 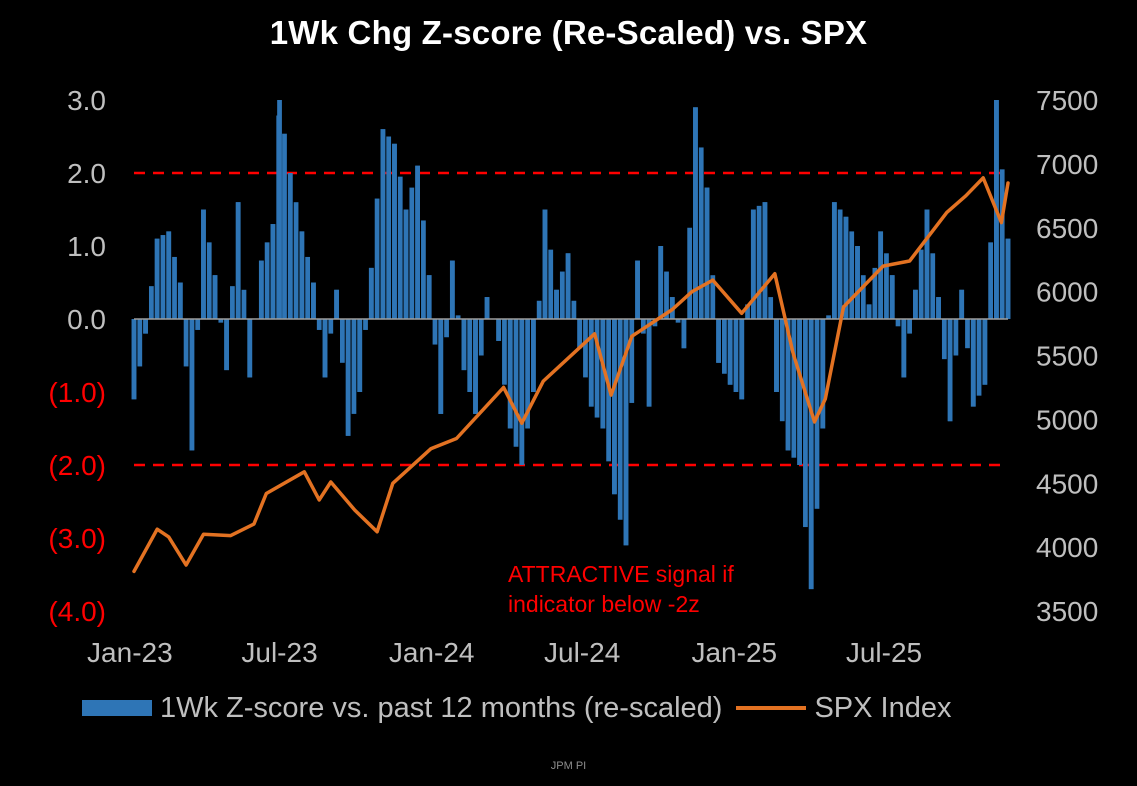 What do you see at coordinates (1067, 483) in the screenshot?
I see `right-tick-label: 4500` at bounding box center [1067, 483].